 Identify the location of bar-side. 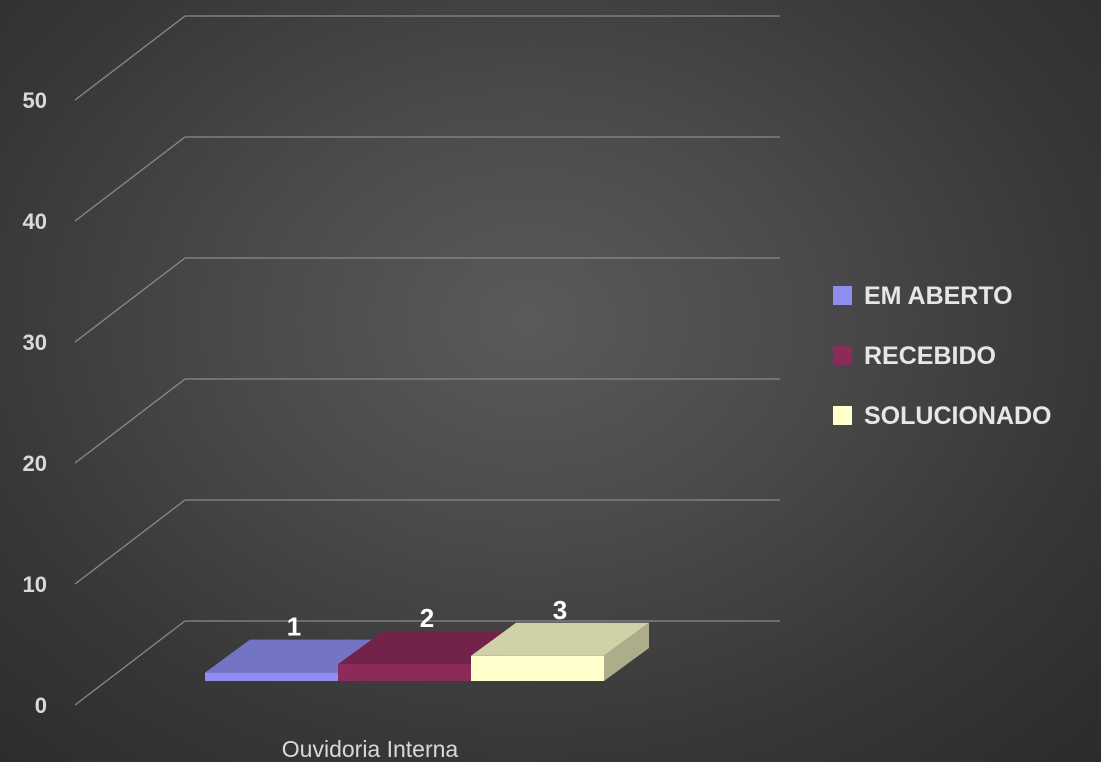
(626, 651).